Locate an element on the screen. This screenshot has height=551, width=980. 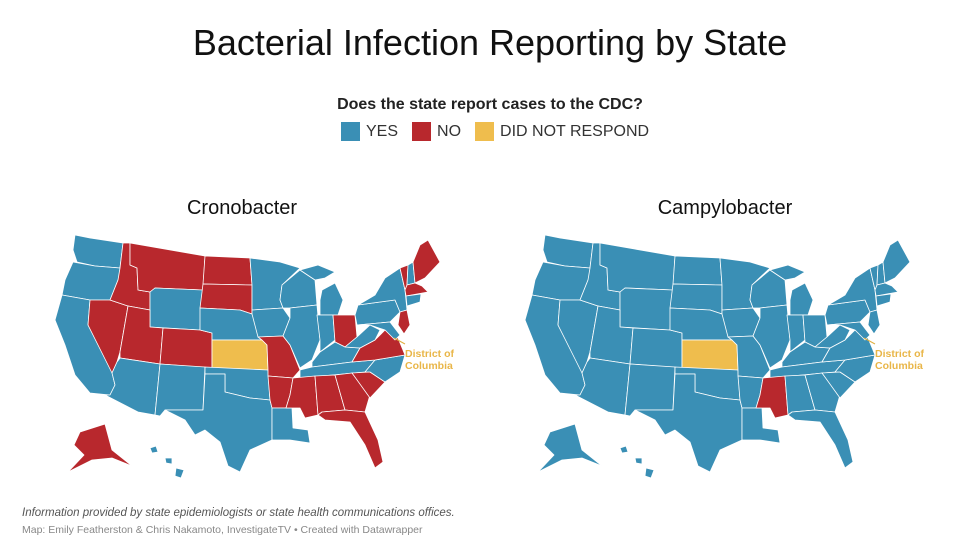
map-title-cronobacter: Cronobacter is located at coordinates (242, 208).